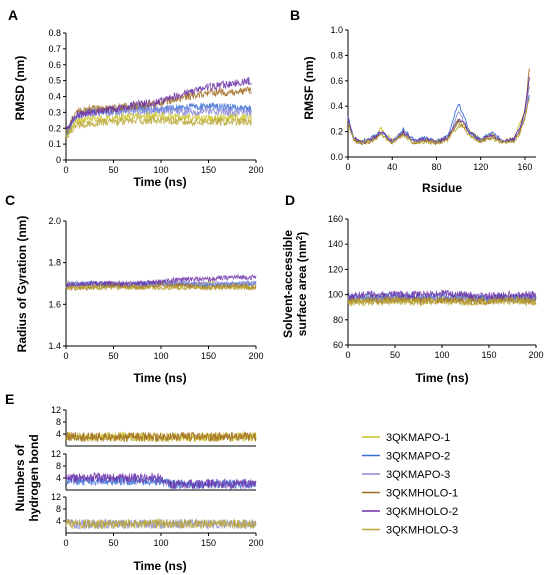 The image size is (550, 575). Describe the element at coordinates (436, 287) in the screenshot. I see `panel-d-plot: 60 80 100 120 140 160 0 50 100 150 200` at that location.